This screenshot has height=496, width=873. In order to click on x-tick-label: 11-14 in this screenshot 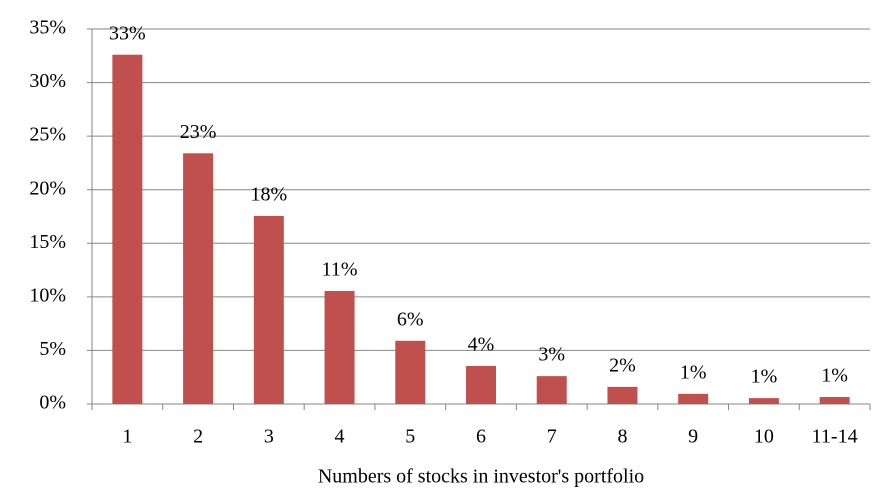, I will do `click(835, 437)`.